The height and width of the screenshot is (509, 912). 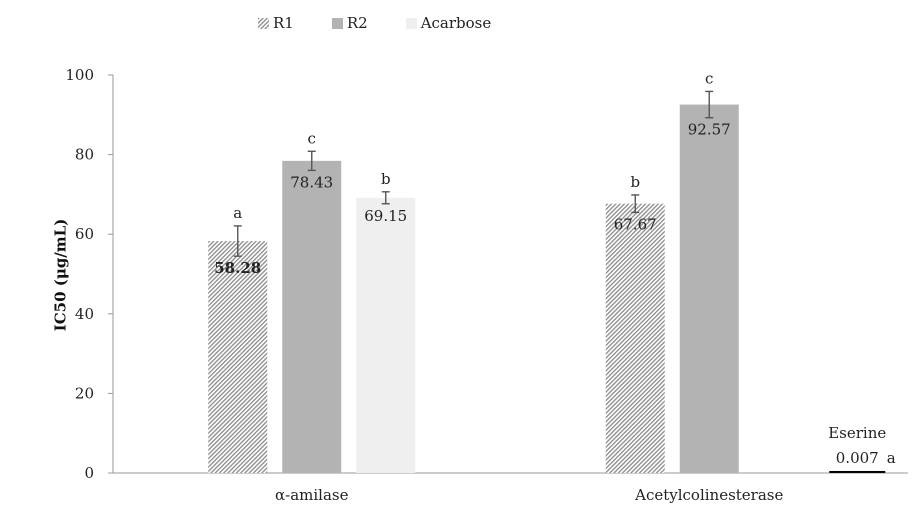 What do you see at coordinates (84, 234) in the screenshot?
I see `y-tick-label: 60` at bounding box center [84, 234].